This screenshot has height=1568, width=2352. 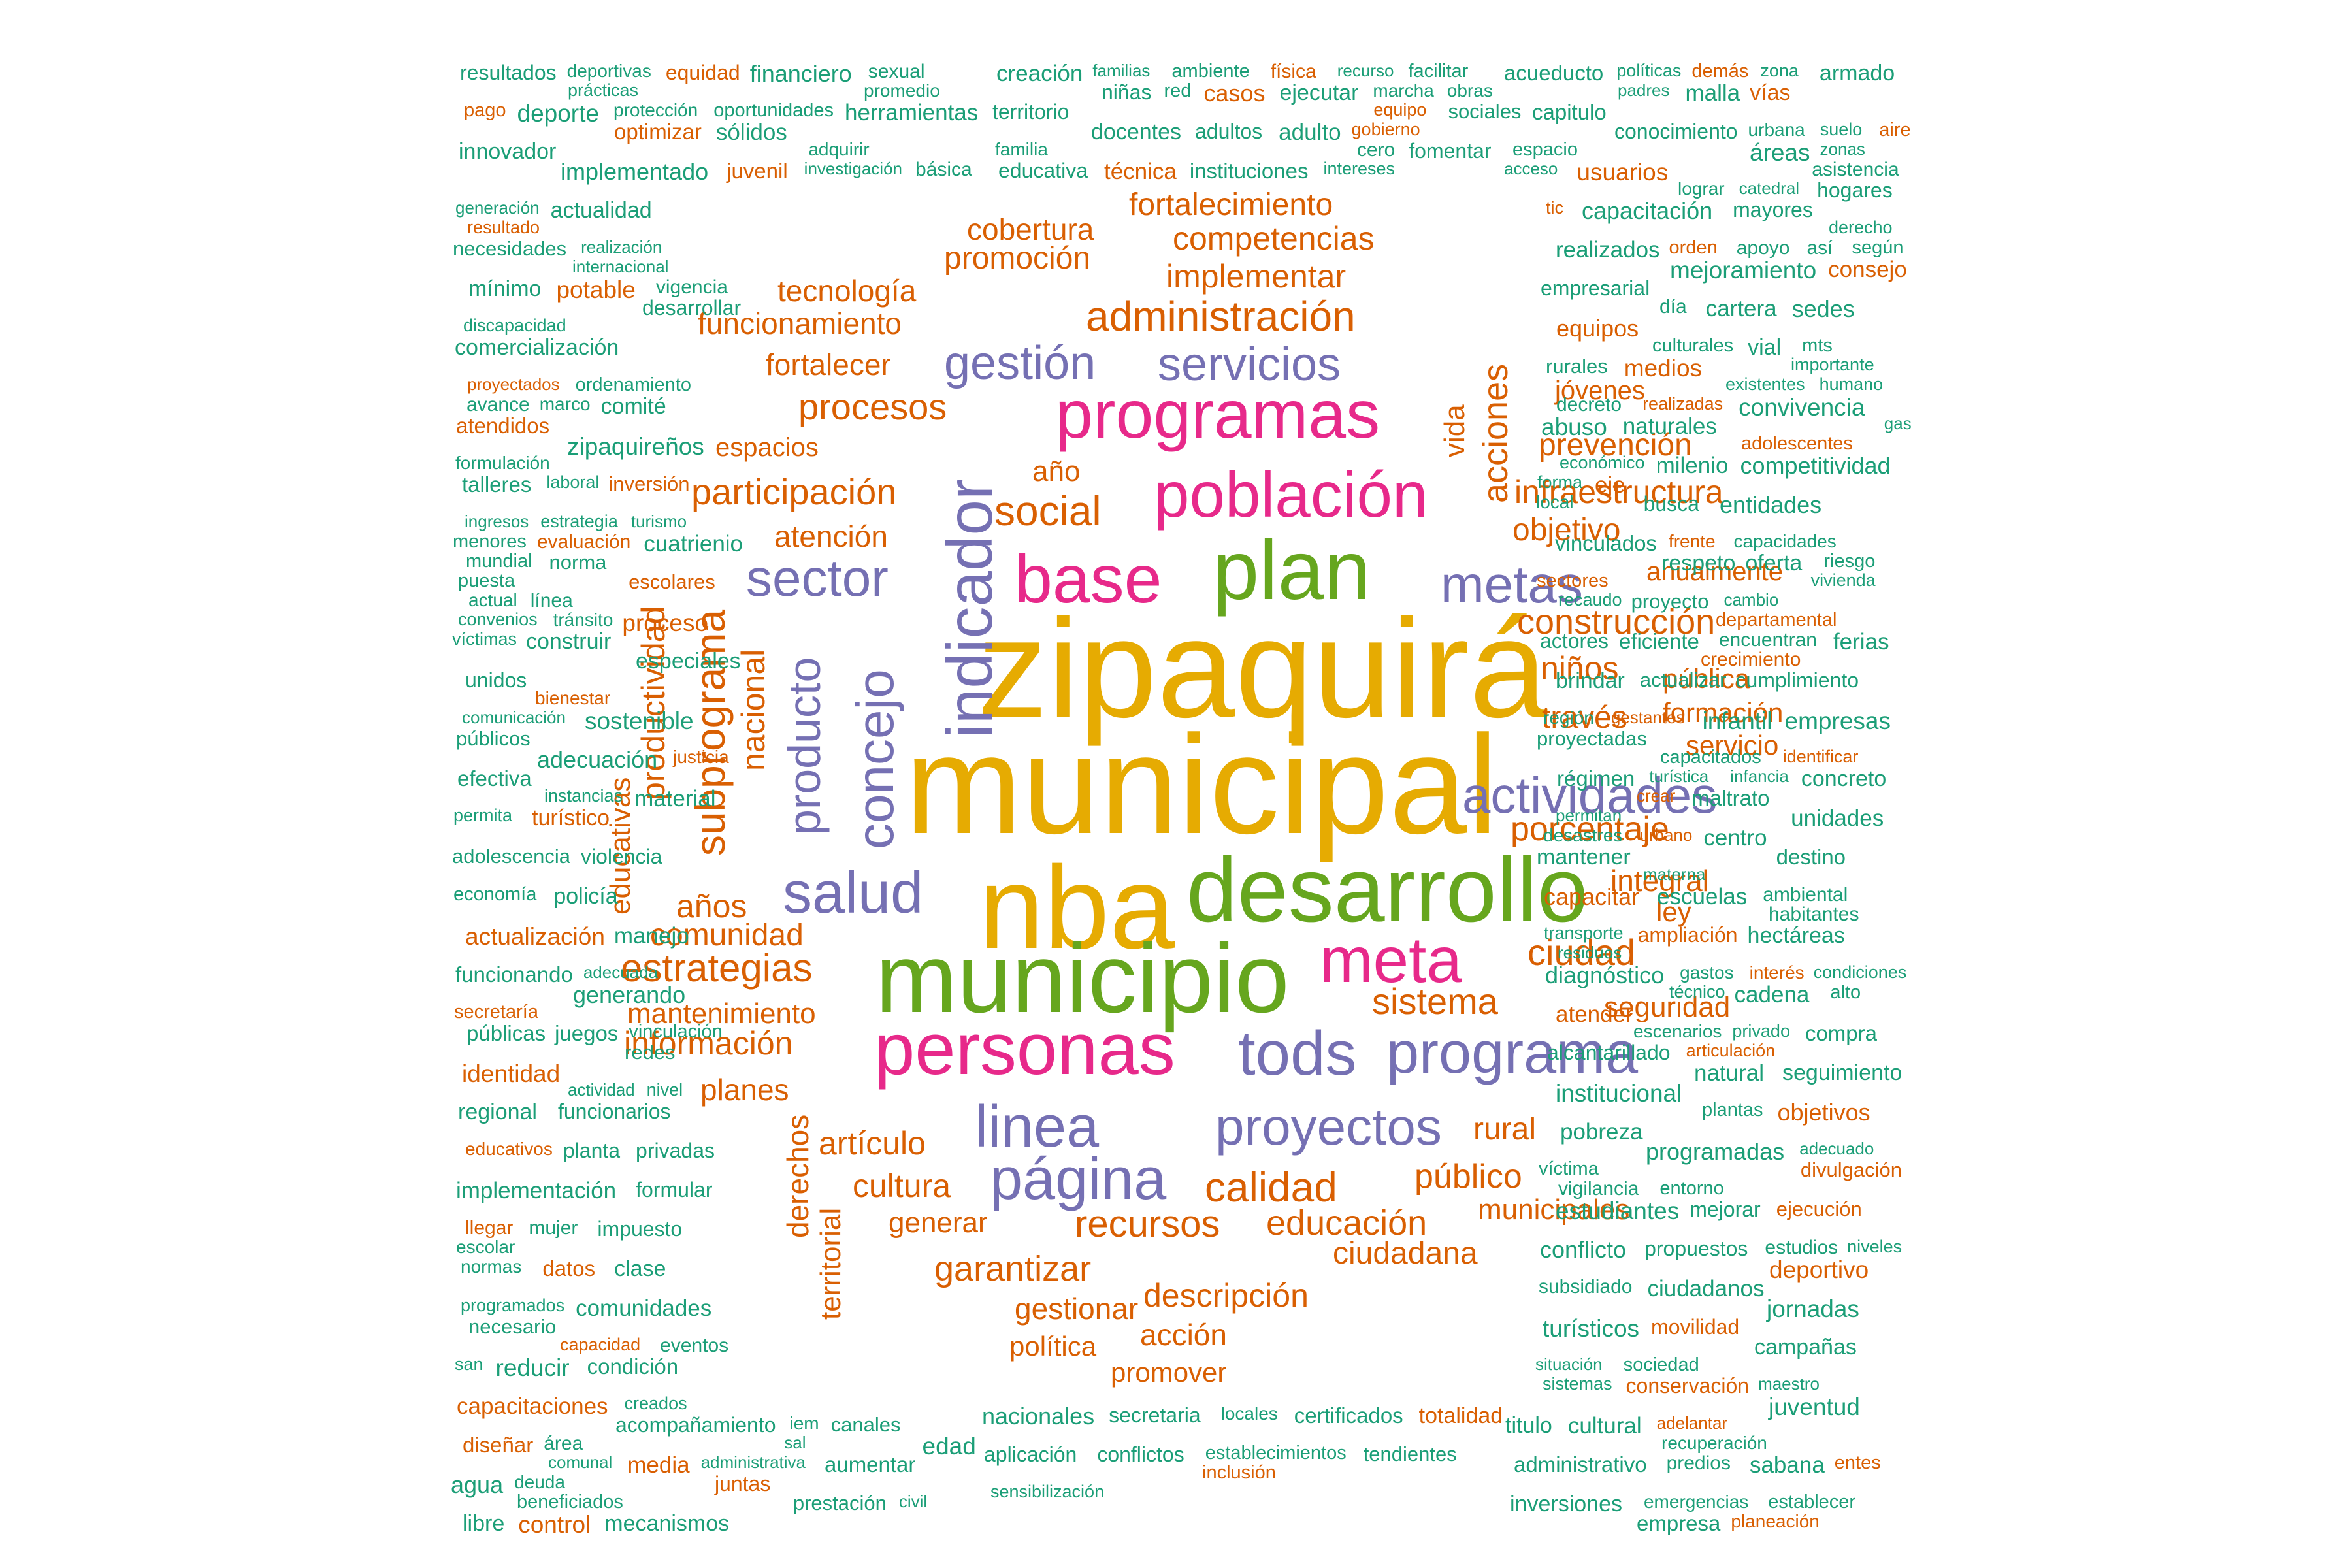 What do you see at coordinates (794, 491) in the screenshot?
I see `cloud-word: participación` at bounding box center [794, 491].